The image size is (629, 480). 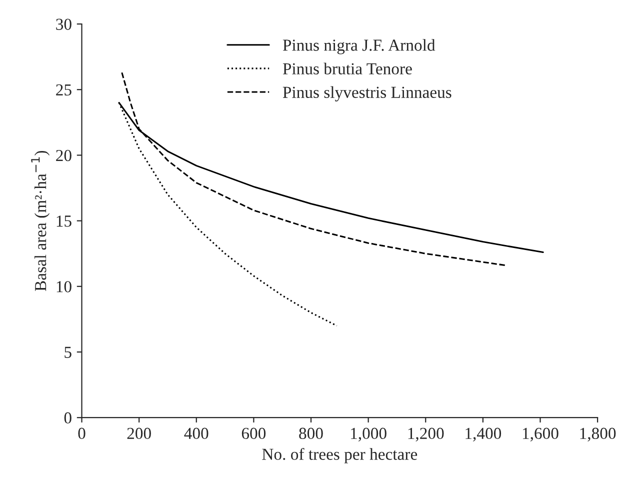 I want to click on y-tick-label: 30, so click(x=64, y=24).